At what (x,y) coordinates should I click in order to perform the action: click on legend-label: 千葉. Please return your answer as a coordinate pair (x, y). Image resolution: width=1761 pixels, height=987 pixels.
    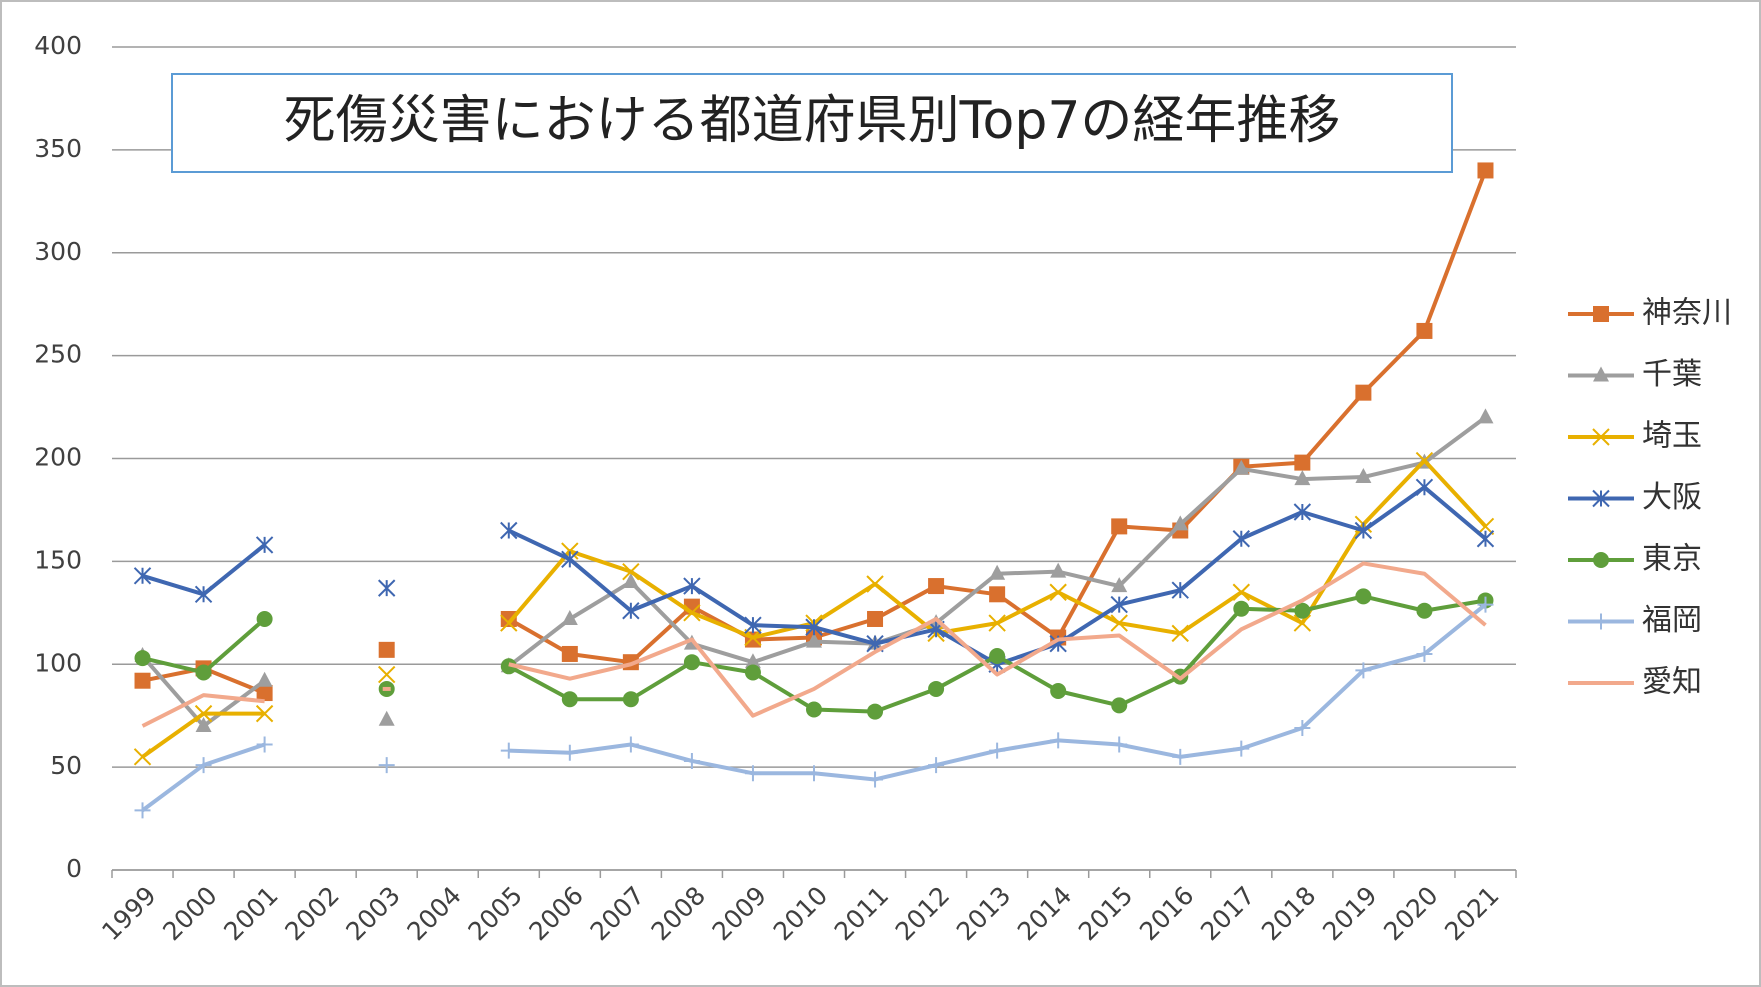
    Looking at the image, I should click on (1672, 374).